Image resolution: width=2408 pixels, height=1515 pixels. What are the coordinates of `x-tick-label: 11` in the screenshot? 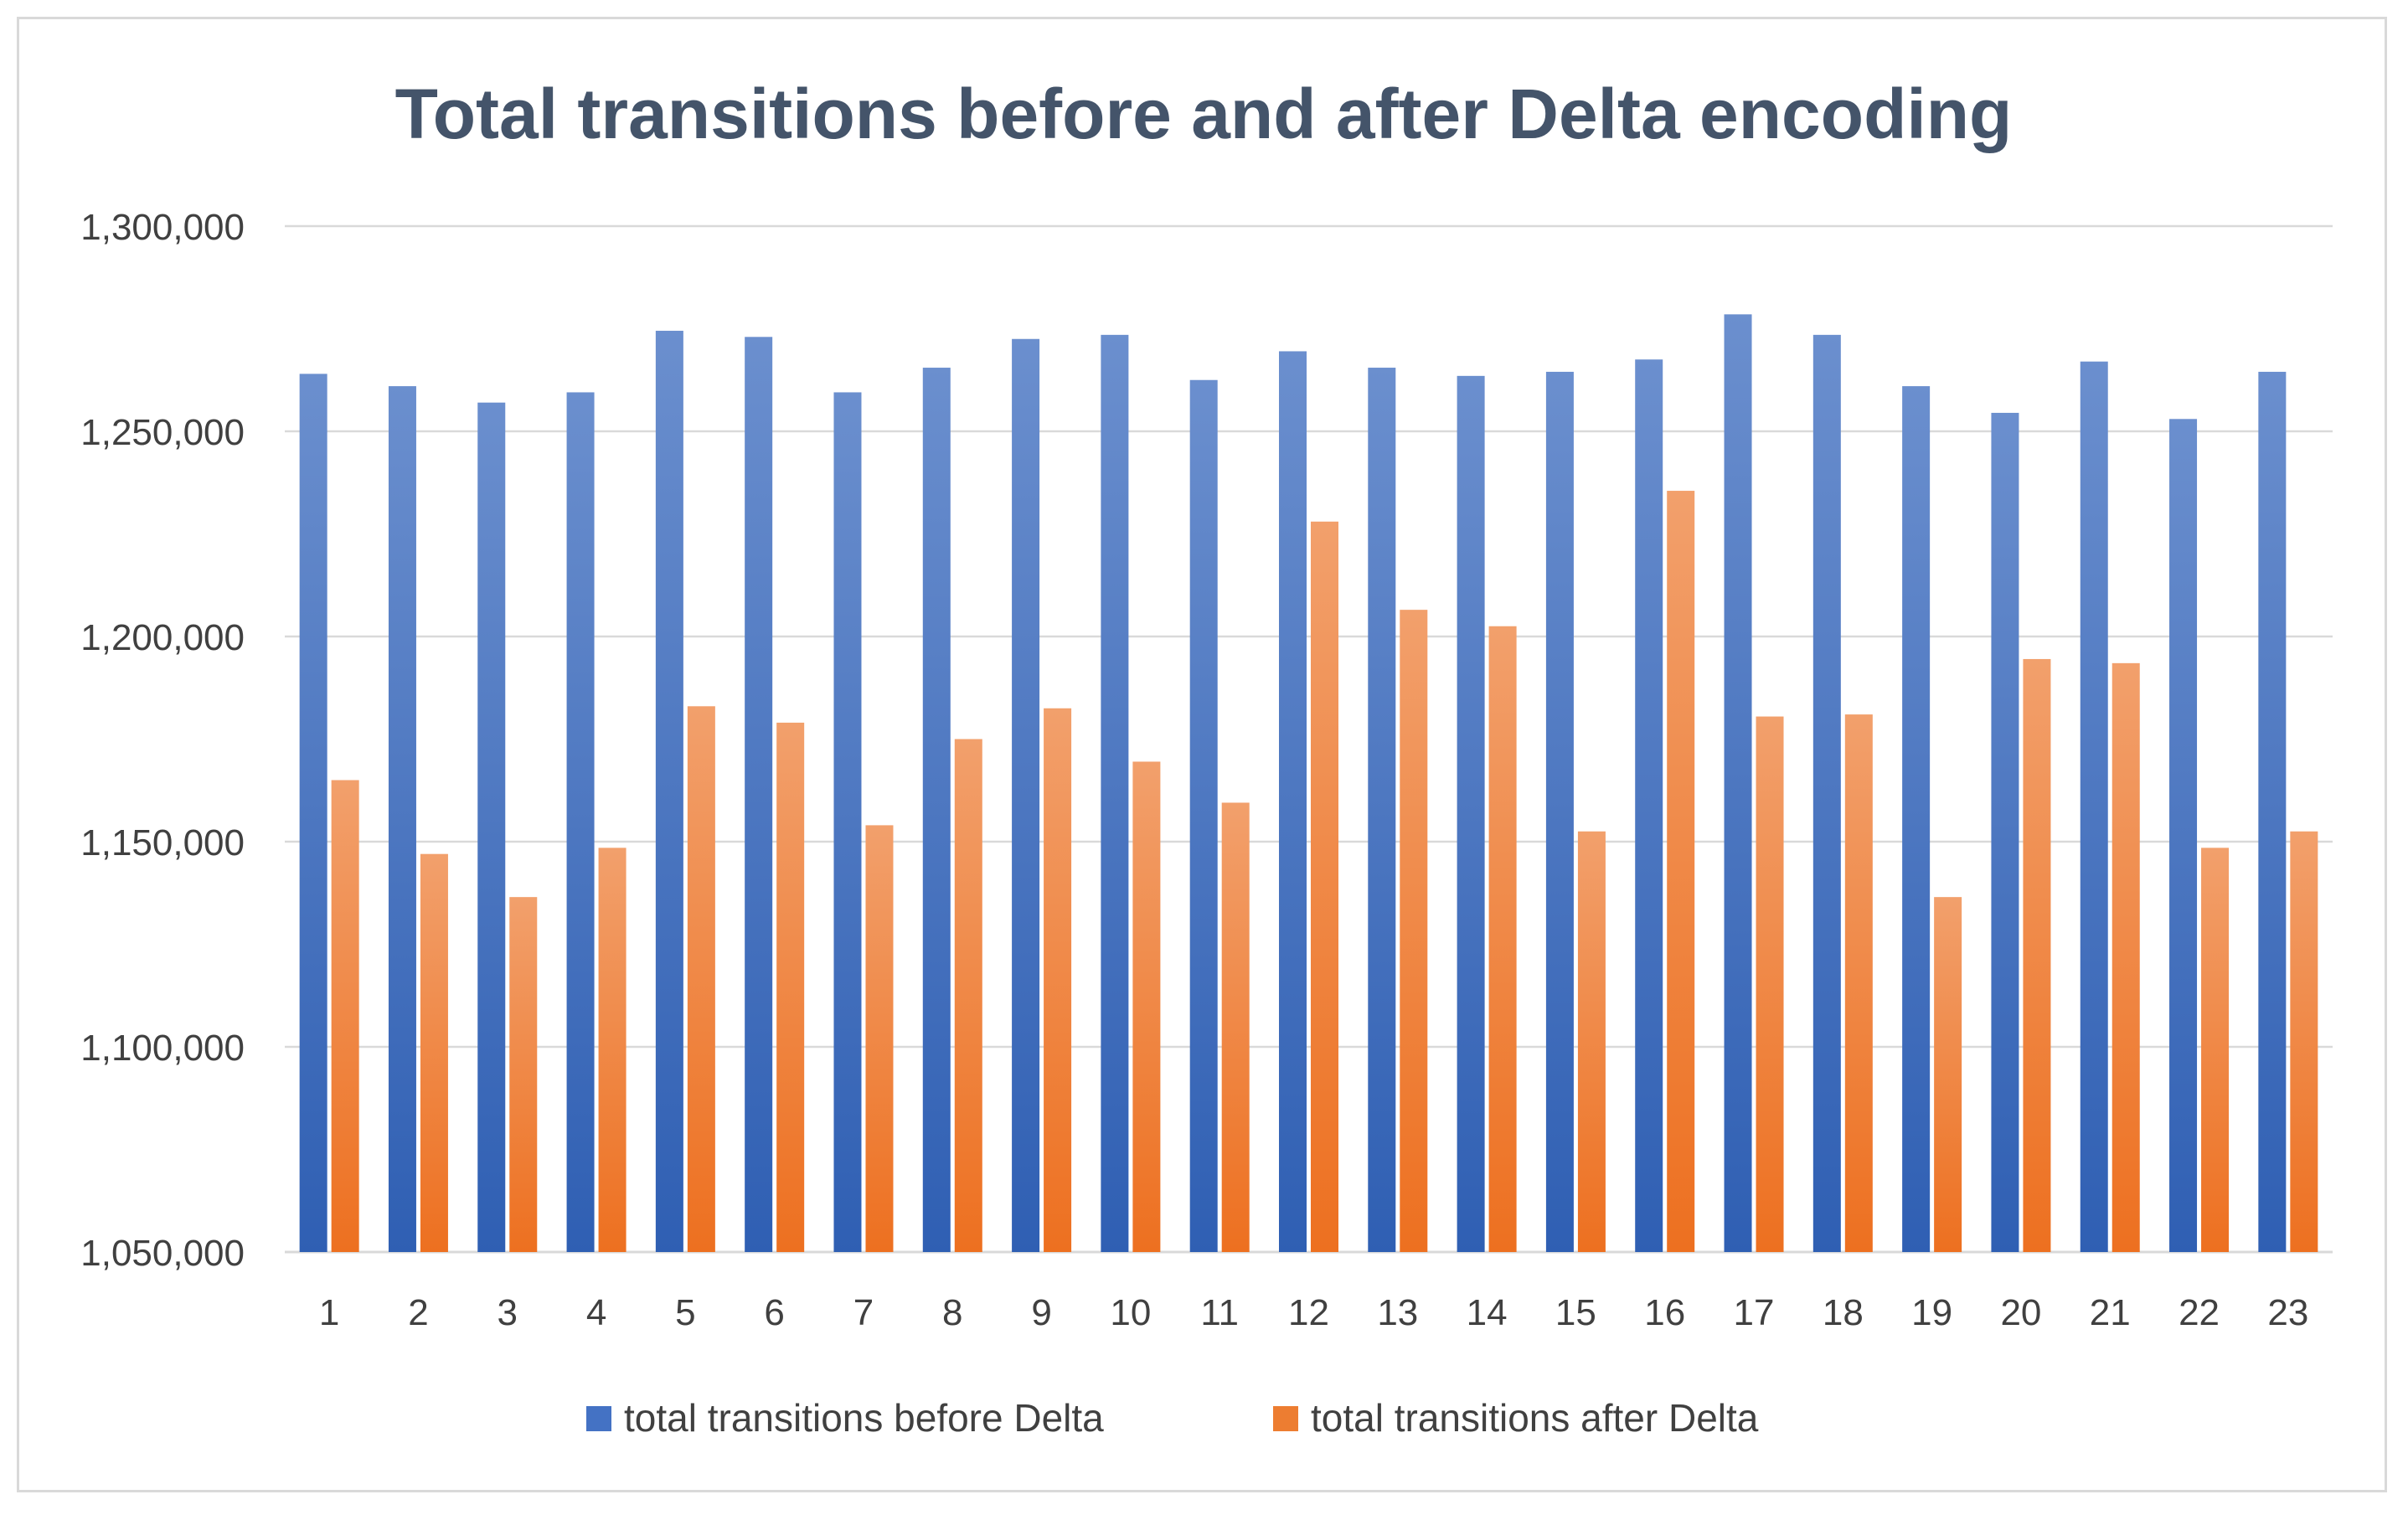 It's located at (1219, 1312).